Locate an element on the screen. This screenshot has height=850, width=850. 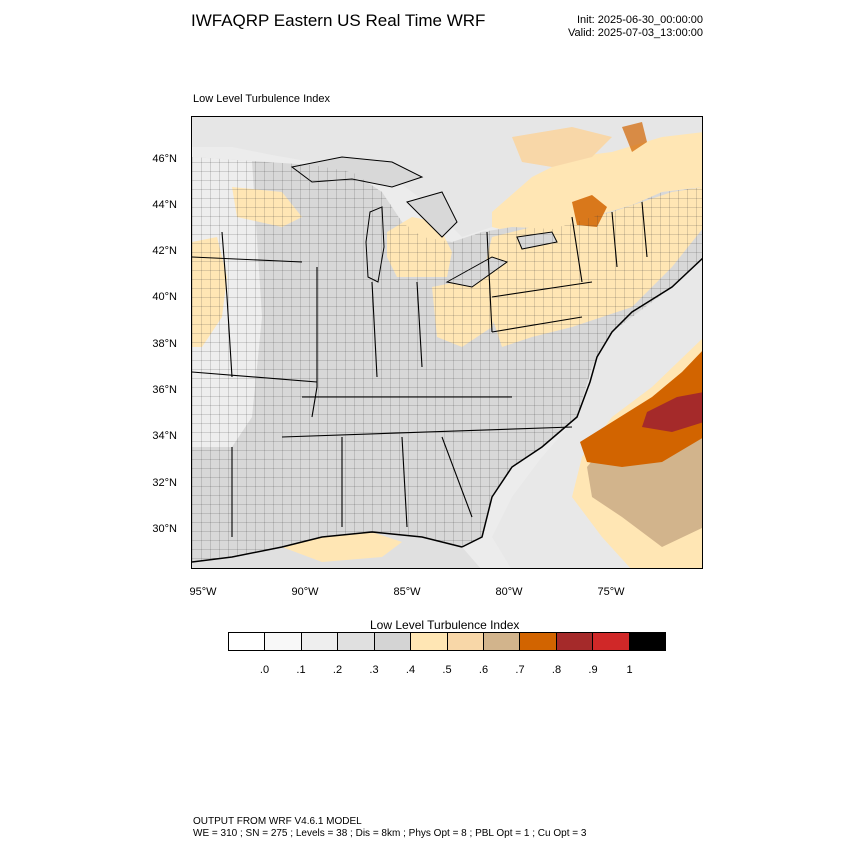
lat-label-34n: 34°N is located at coordinates (164, 436).